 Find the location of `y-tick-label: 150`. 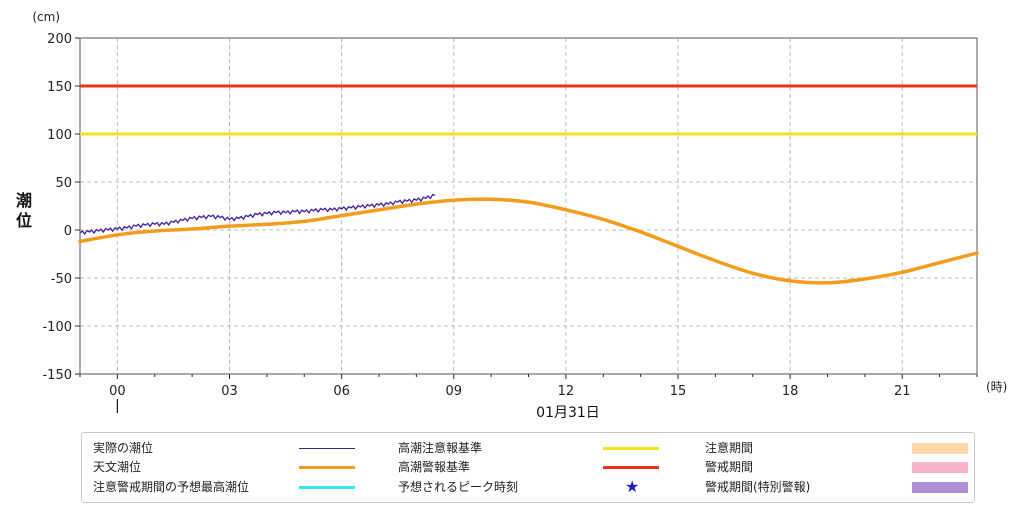

y-tick-label: 150 is located at coordinates (59, 87).